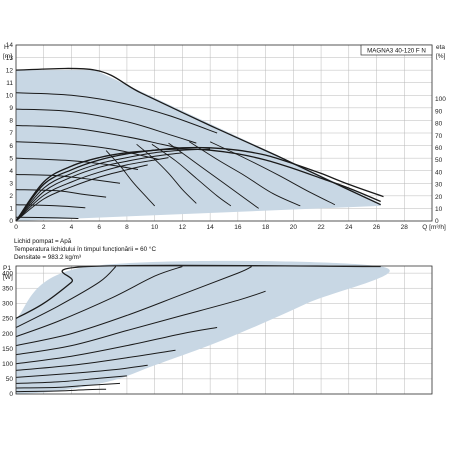 This screenshot has height=450, width=450. Describe the element at coordinates (439, 148) in the screenshot. I see `efficiency-tick-label: 60` at that location.